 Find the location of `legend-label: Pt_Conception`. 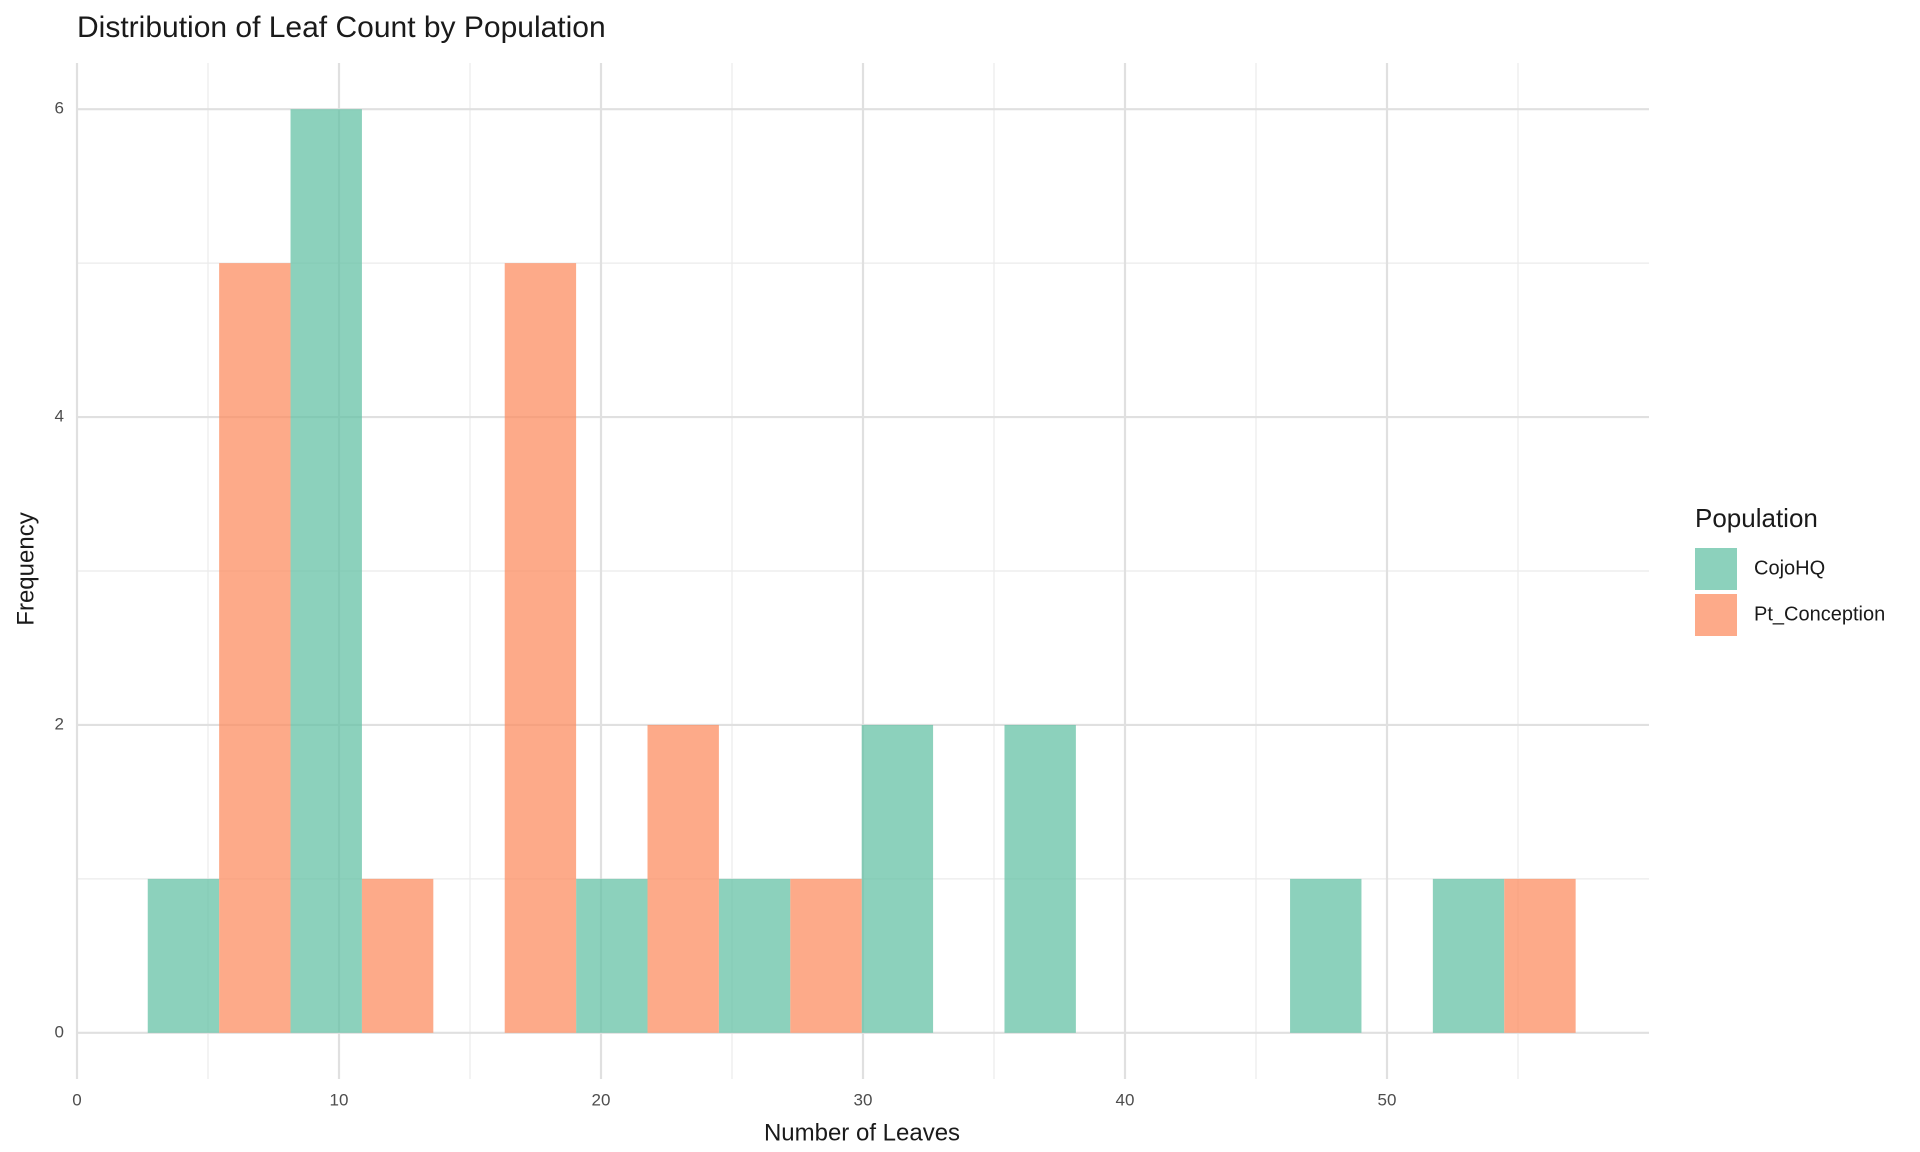

legend-label: Pt_Conception is located at coordinates (1819, 614).